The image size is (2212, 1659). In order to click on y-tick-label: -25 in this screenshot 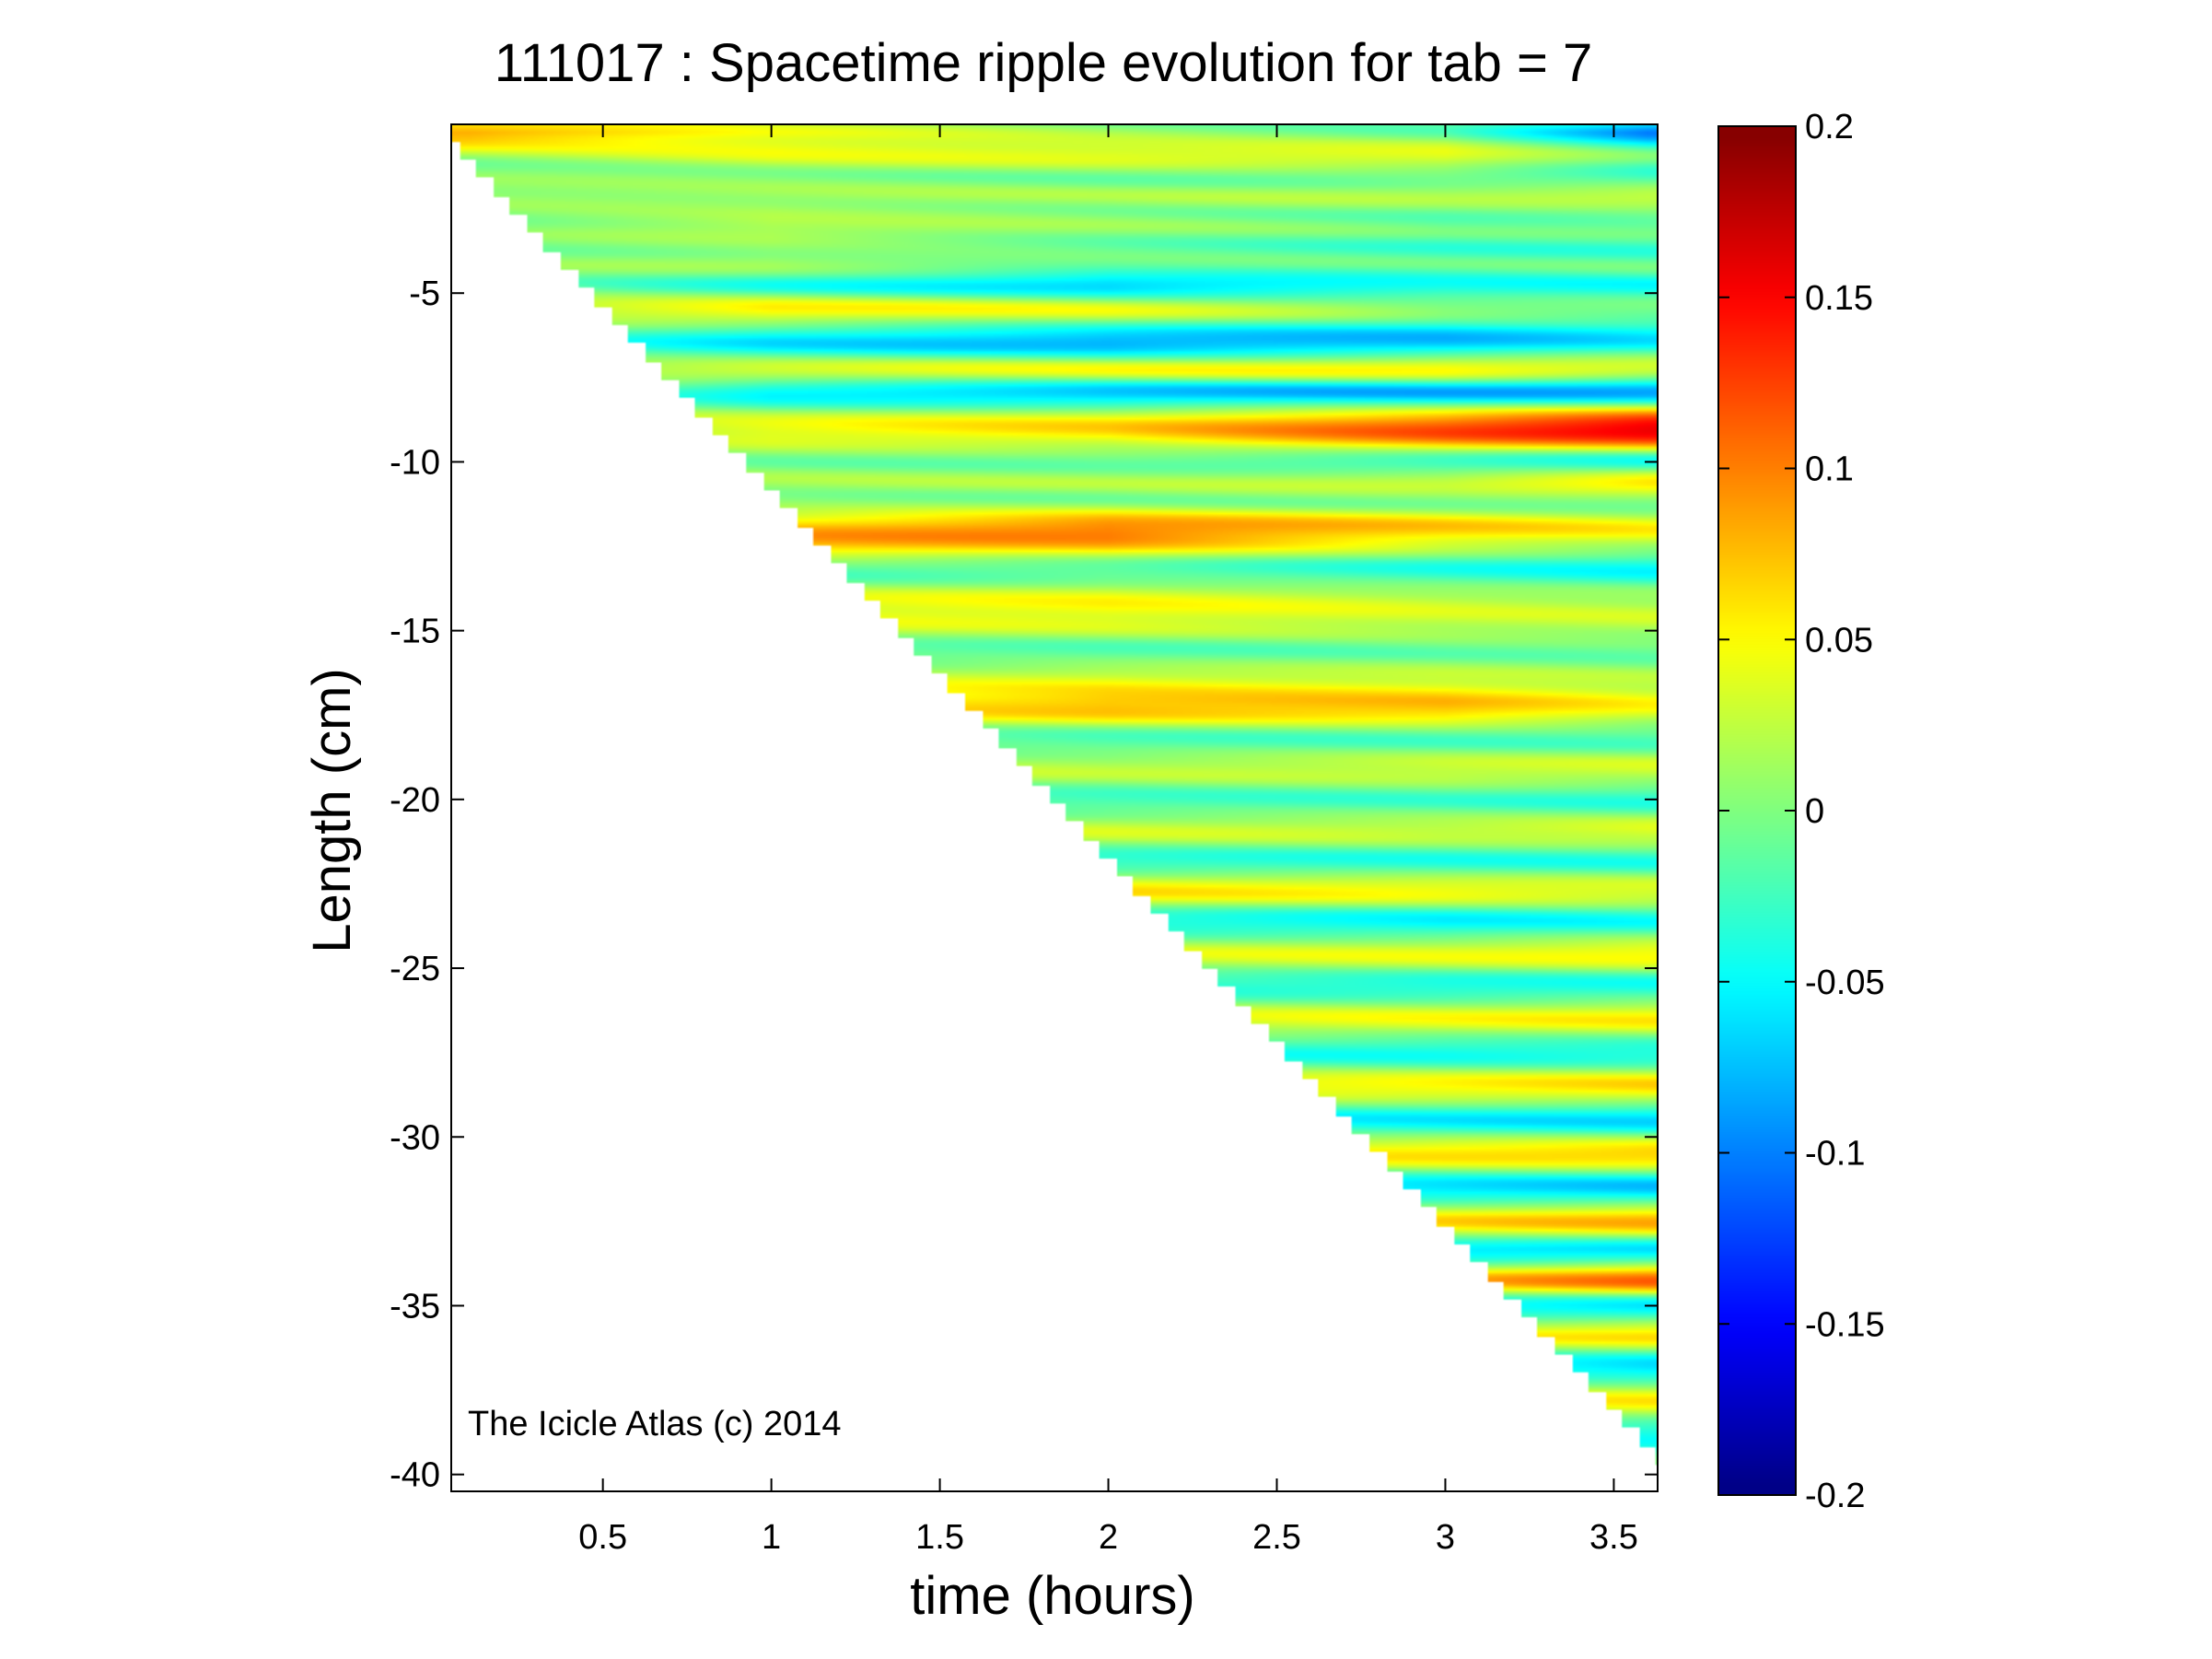, I will do `click(415, 969)`.